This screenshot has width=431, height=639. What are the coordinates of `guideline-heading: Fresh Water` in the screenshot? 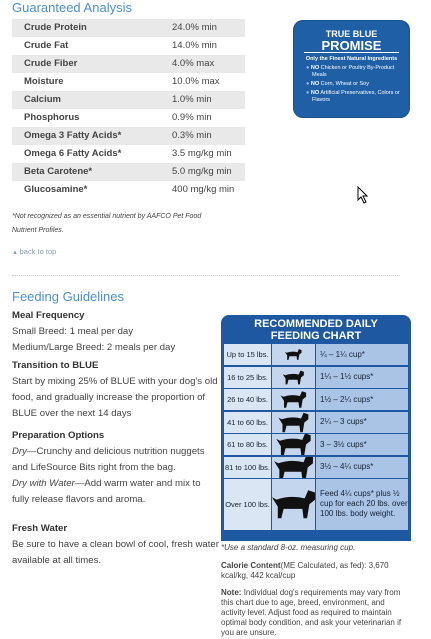 It's located at (40, 528).